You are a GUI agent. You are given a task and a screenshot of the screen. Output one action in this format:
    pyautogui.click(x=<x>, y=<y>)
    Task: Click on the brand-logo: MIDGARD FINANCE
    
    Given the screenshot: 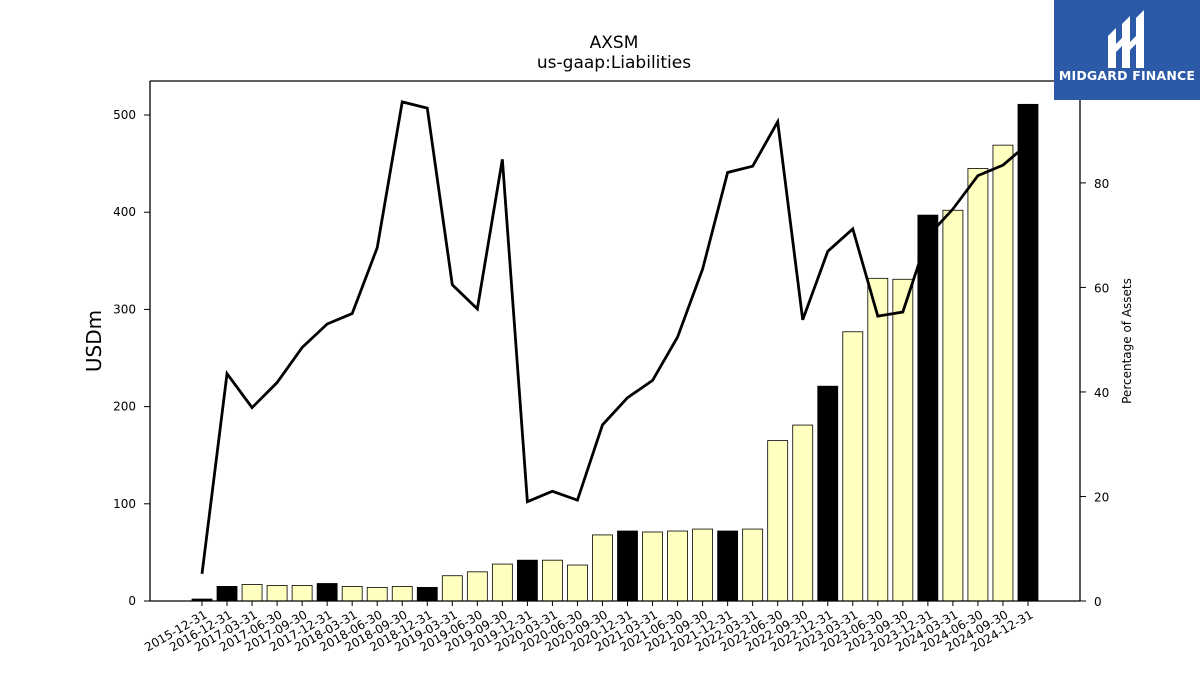 What is the action you would take?
    pyautogui.click(x=1127, y=50)
    